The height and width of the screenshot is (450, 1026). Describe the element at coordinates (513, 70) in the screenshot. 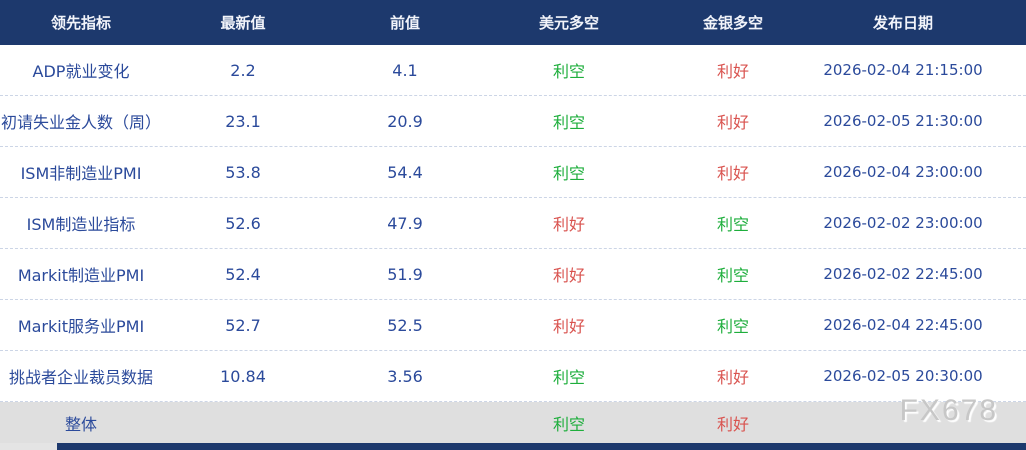

I see `table-row: ADP就业变化 2.2 4.1 利空 利好 2026-02-04 21:15:00` at that location.